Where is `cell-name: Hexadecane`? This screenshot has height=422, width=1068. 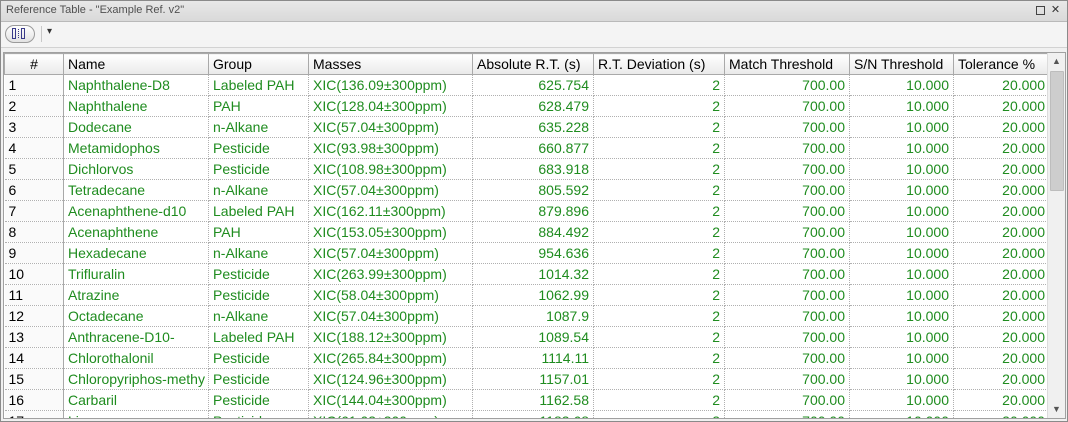 cell-name: Hexadecane is located at coordinates (136, 253).